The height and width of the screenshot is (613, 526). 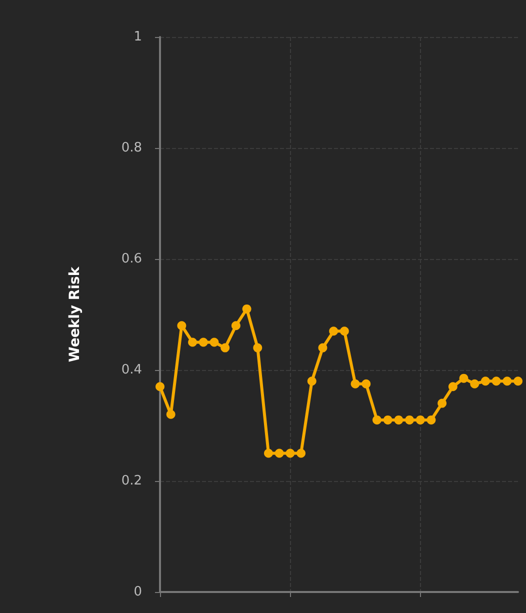 I want to click on y-tick-label: 0, so click(x=138, y=592).